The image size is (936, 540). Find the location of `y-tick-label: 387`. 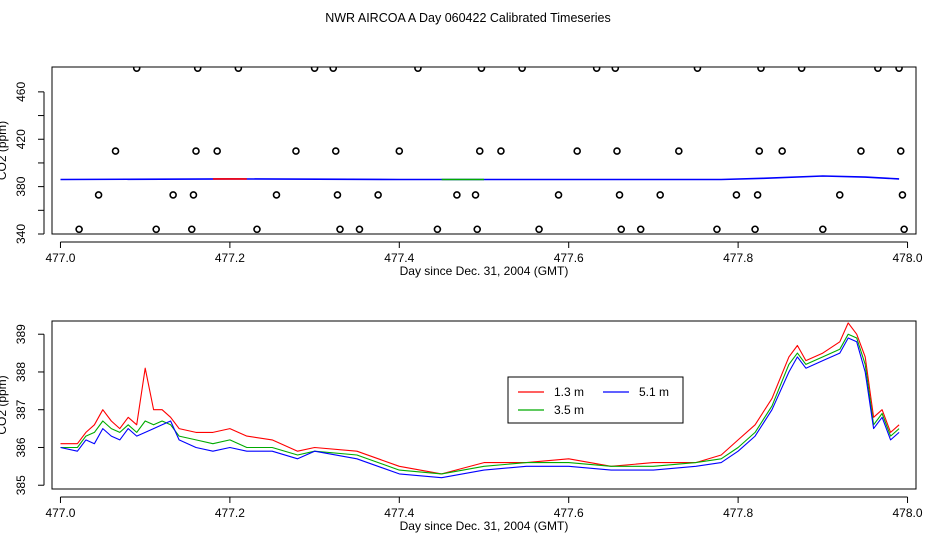

y-tick-label: 387 is located at coordinates (21, 409).